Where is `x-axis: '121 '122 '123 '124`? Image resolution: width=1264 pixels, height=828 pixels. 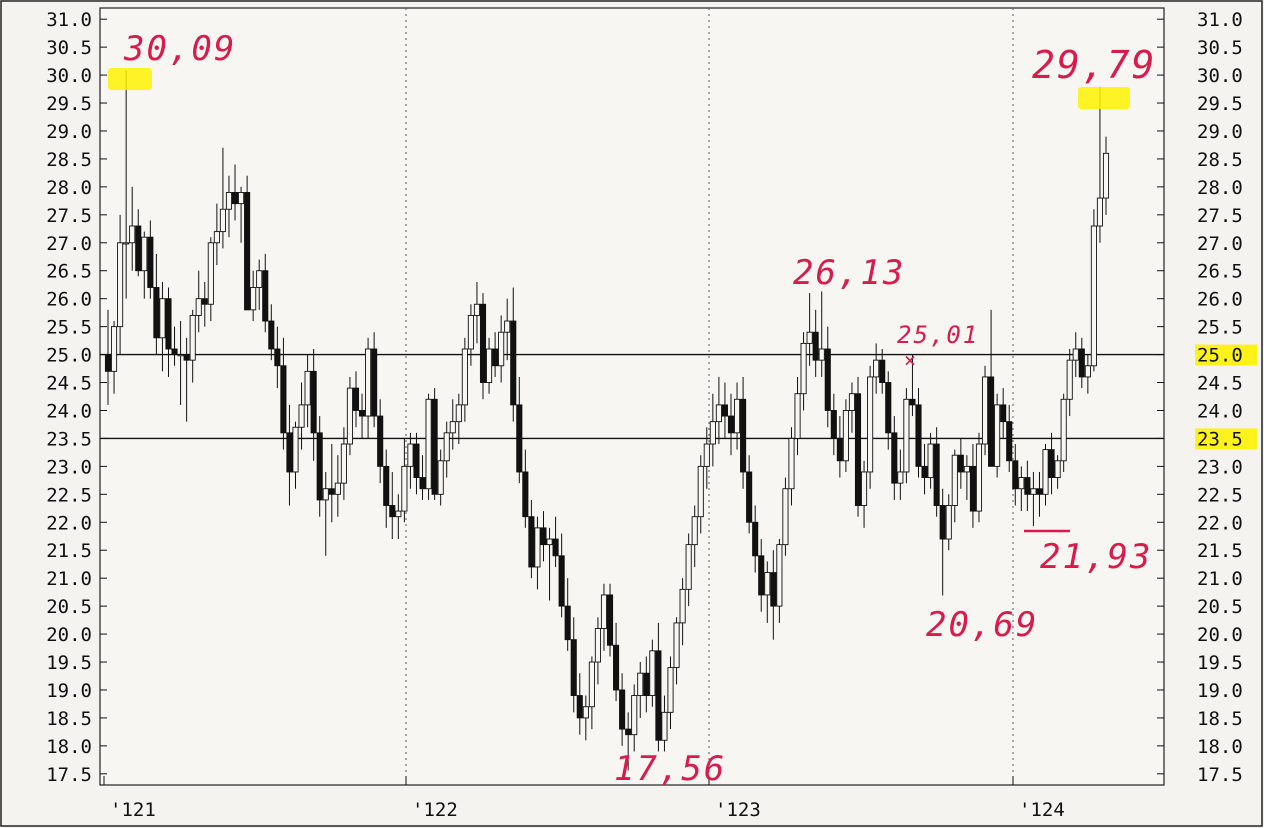
x-axis: '121 '122 '123 '124 is located at coordinates (584, 798).